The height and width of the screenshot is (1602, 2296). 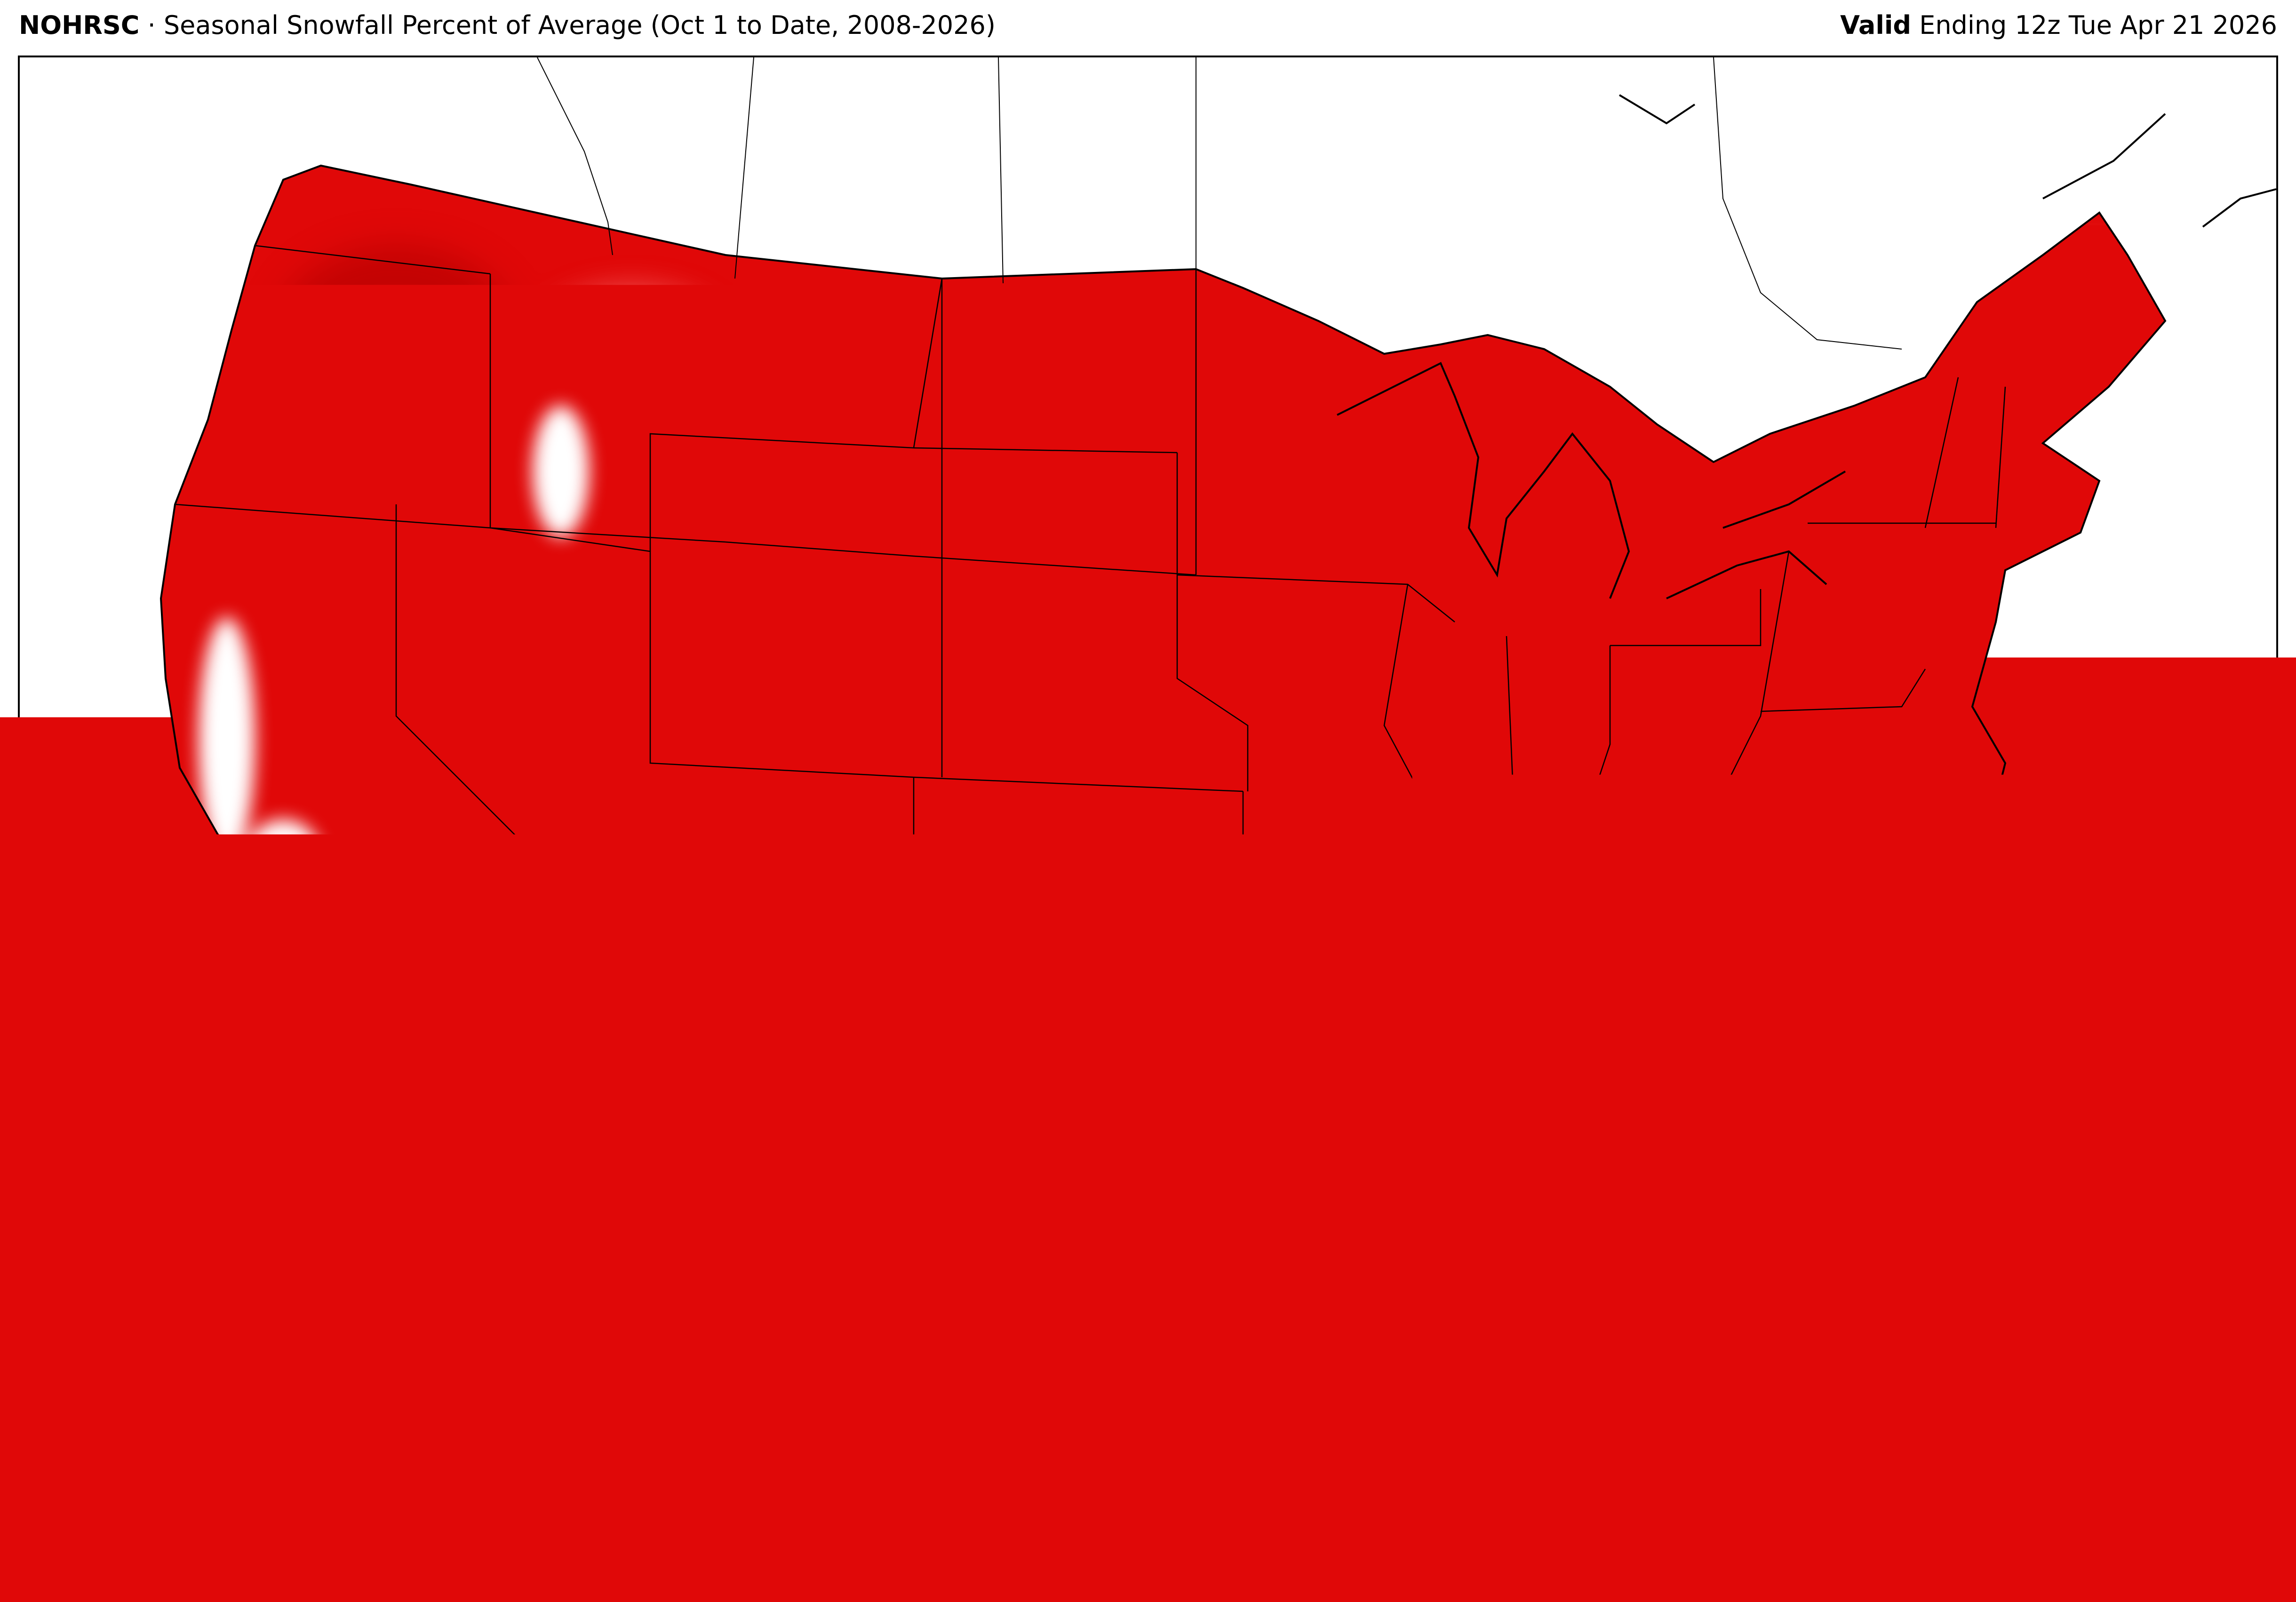 What do you see at coordinates (2120, 1541) in the screenshot?
I see `department-line-2: Meteorology and` at bounding box center [2120, 1541].